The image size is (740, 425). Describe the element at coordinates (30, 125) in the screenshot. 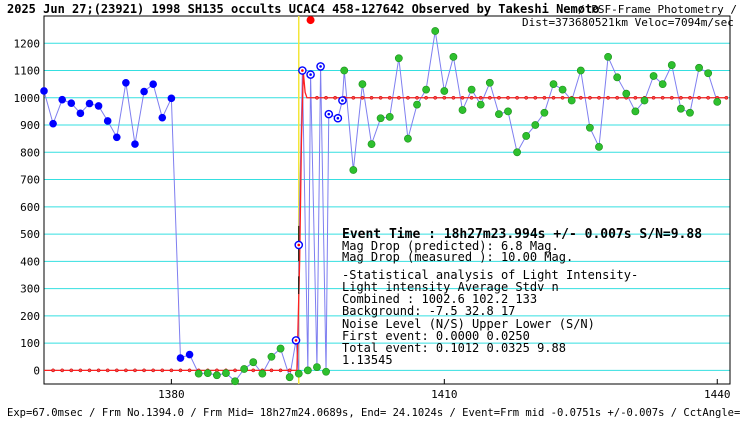

I see `y-tick-label: 900` at that location.